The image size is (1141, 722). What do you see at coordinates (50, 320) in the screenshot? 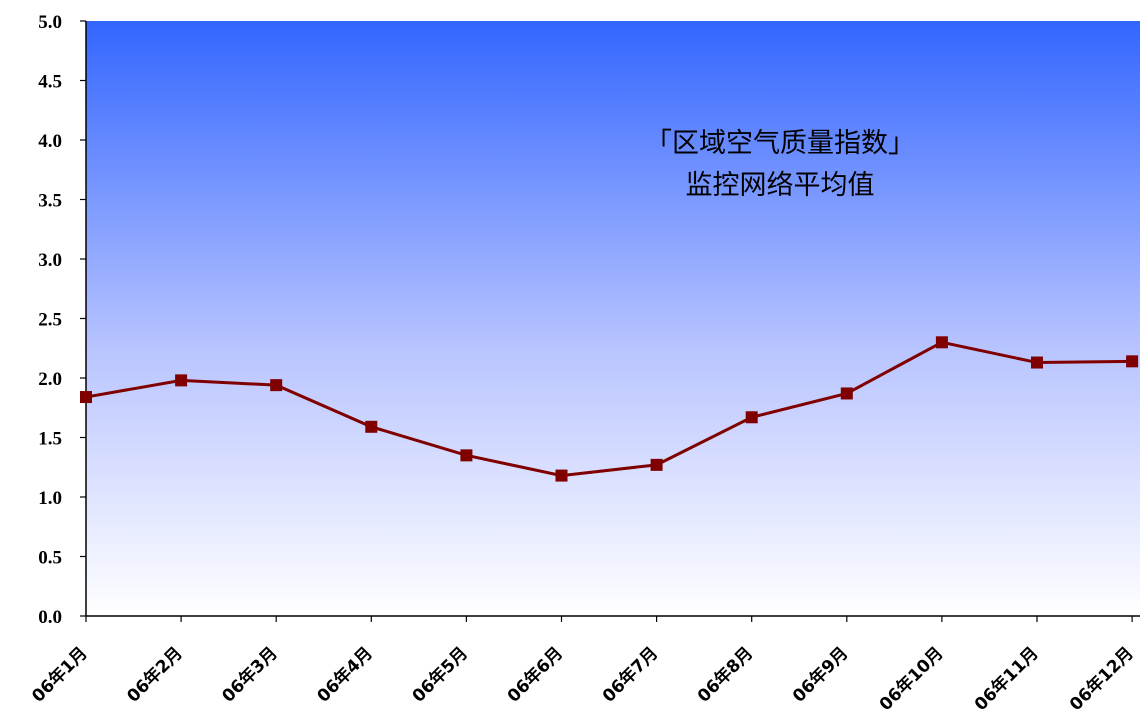
I see `y-tick-label: 2.5` at bounding box center [50, 320].